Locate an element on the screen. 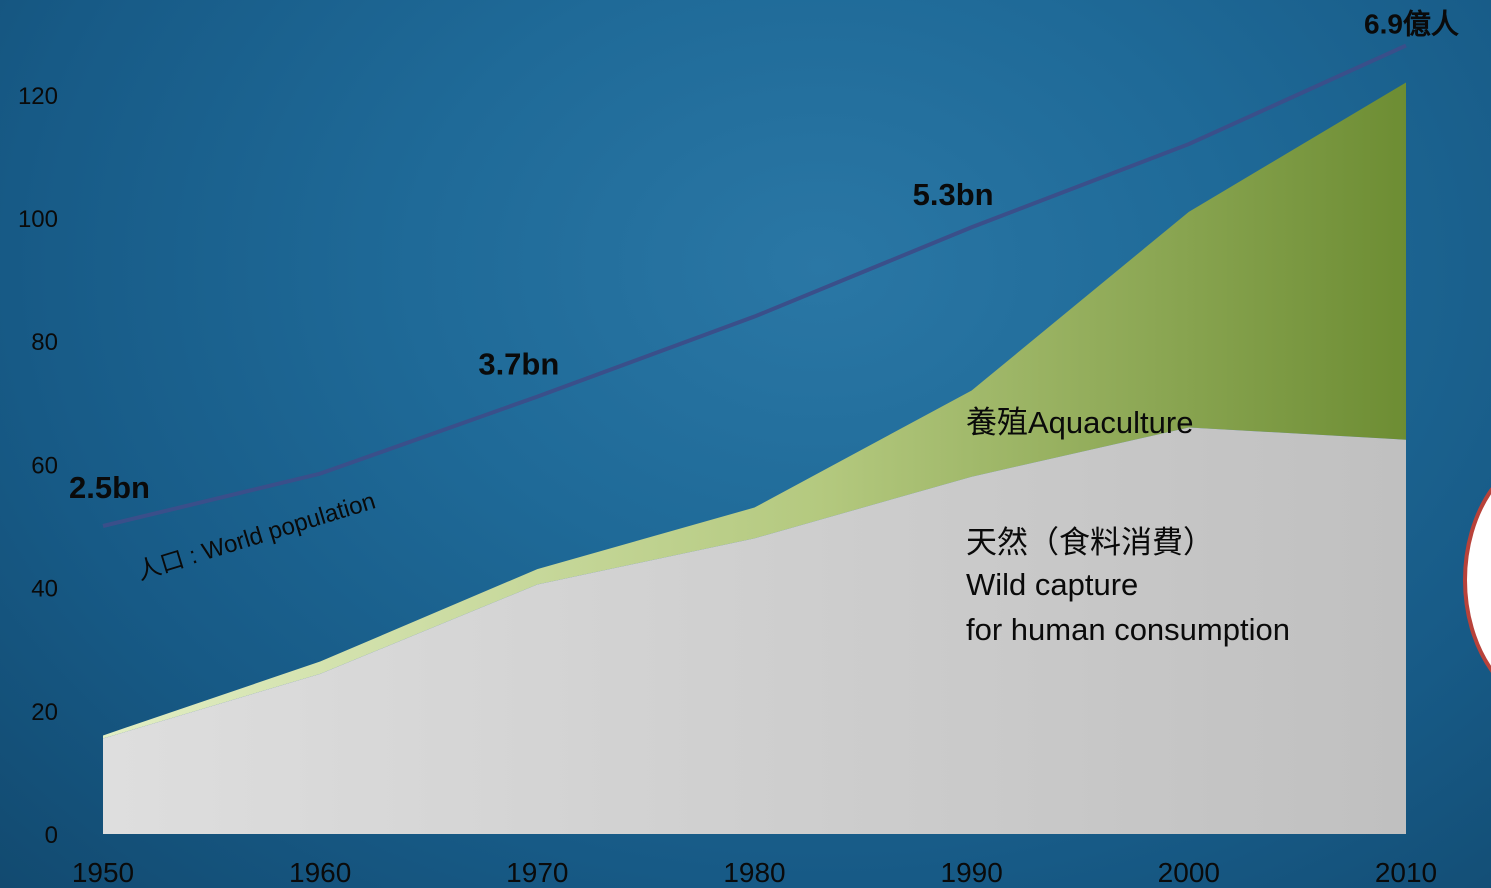 Image resolution: width=1491 pixels, height=888 pixels. y-tick-label: 100 is located at coordinates (38, 219).